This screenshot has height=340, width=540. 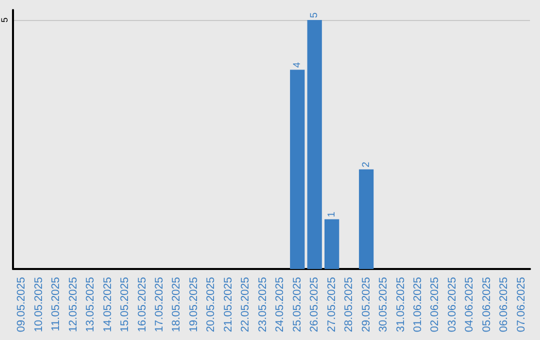 I want to click on x-tick-label: 15.05.2025, so click(x=125, y=304).